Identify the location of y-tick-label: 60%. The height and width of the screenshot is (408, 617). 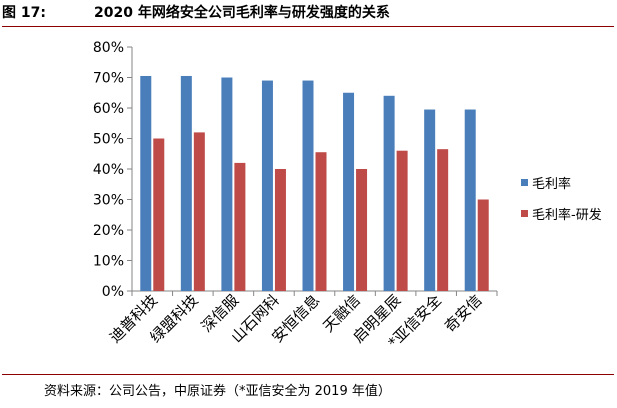
(108, 109).